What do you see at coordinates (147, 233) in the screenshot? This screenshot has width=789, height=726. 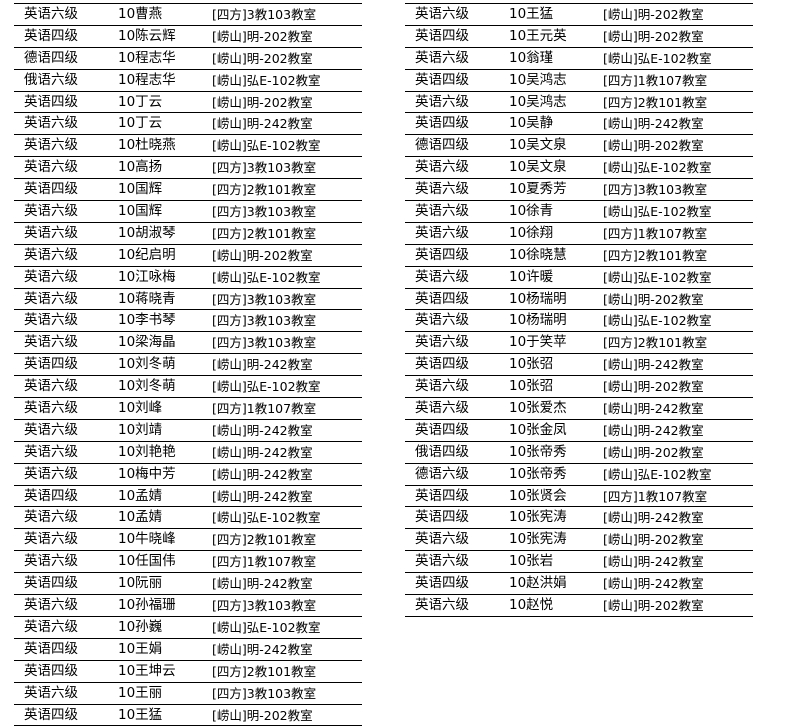 I see `student-name: 10胡淑琴` at bounding box center [147, 233].